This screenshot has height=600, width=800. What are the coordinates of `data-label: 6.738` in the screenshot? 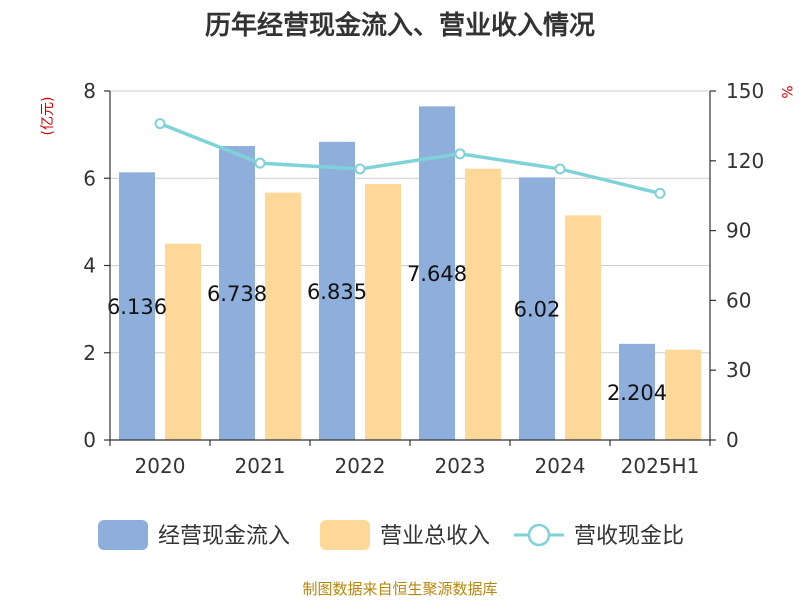 It's located at (237, 294).